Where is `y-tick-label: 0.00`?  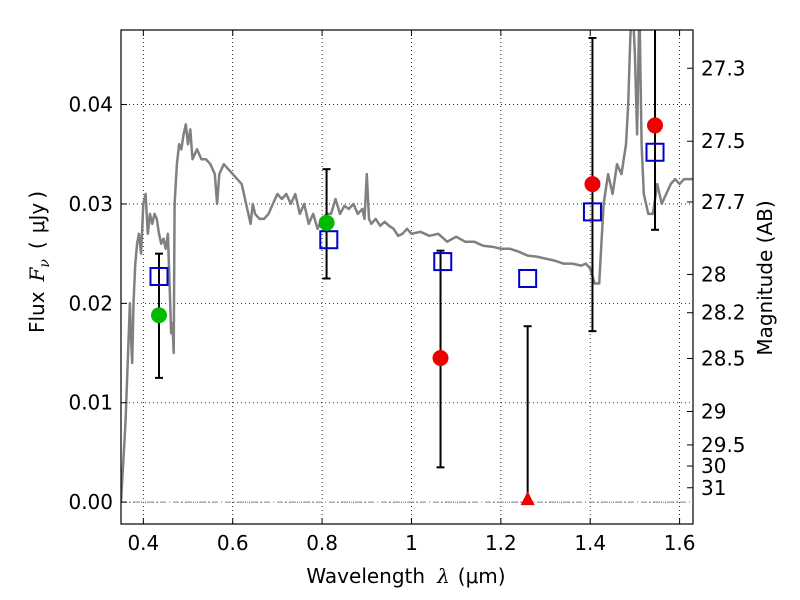 y-tick-label: 0.00 is located at coordinates (90, 502).